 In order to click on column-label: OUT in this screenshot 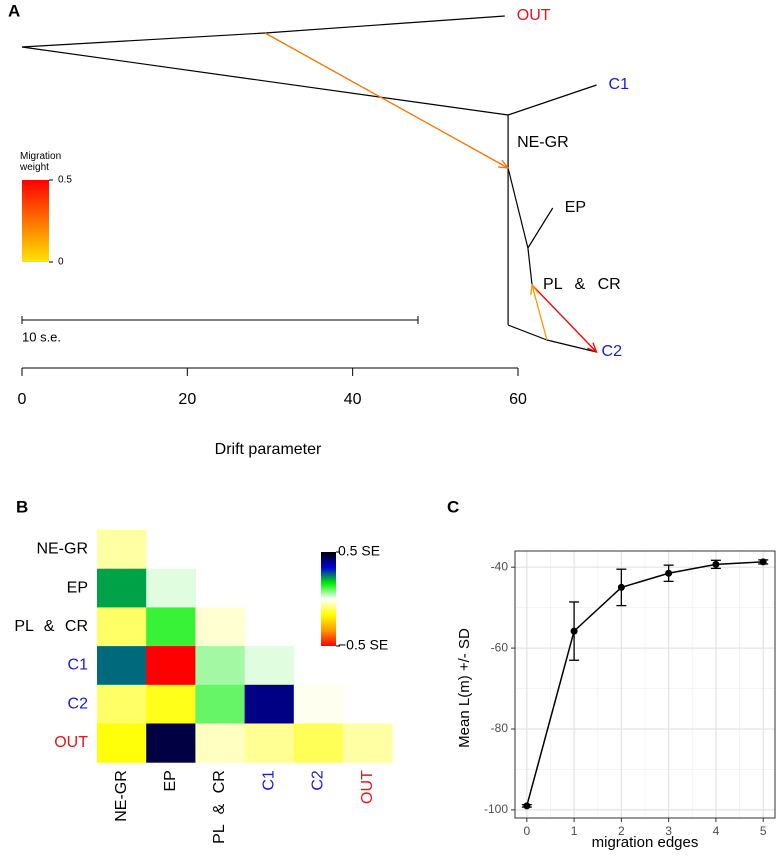, I will do `click(367, 787)`.